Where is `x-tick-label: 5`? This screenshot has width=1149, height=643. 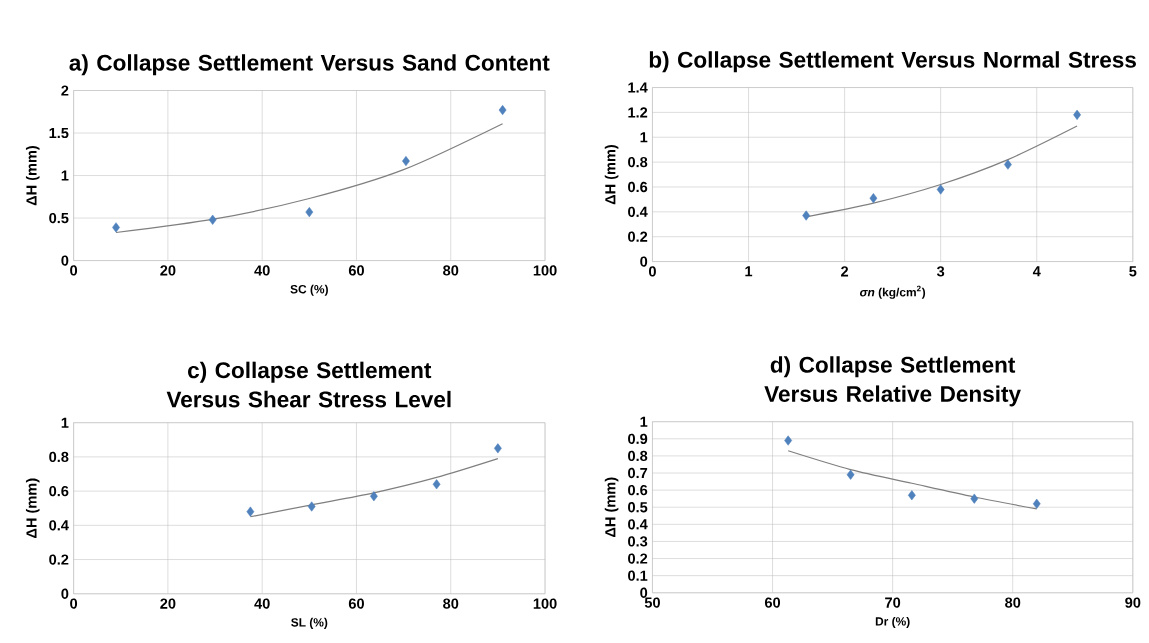 x-tick-label: 5 is located at coordinates (1133, 271).